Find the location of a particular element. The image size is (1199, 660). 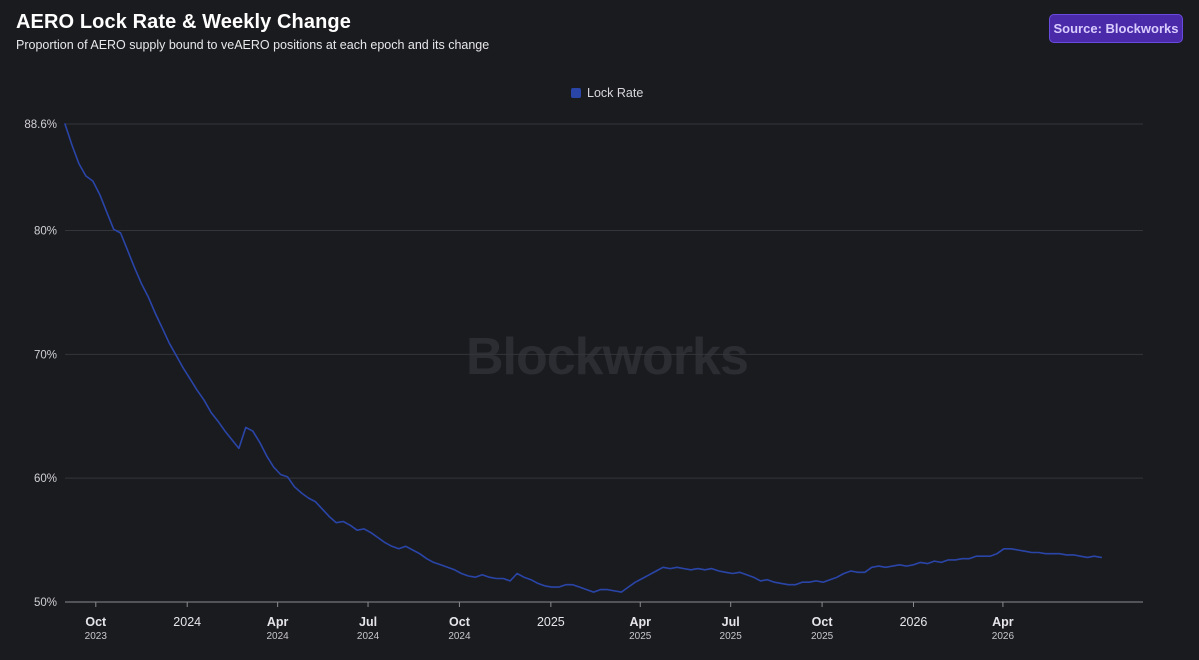

legend-label-lock-rate: Lock Rate is located at coordinates (615, 93).